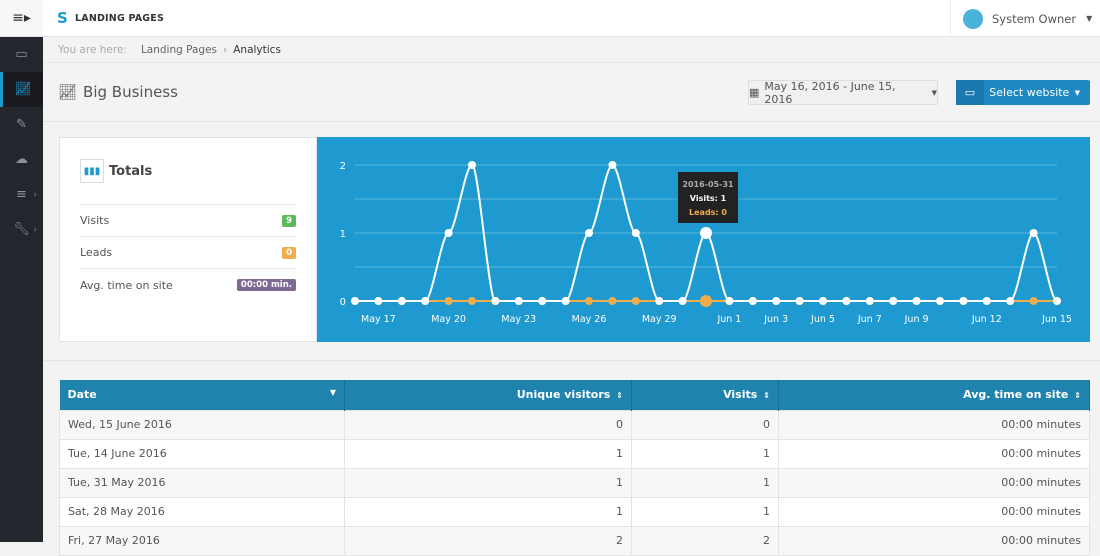 This screenshot has height=556, width=1100. I want to click on menu-toggle-button: ≡▸, so click(21, 18).